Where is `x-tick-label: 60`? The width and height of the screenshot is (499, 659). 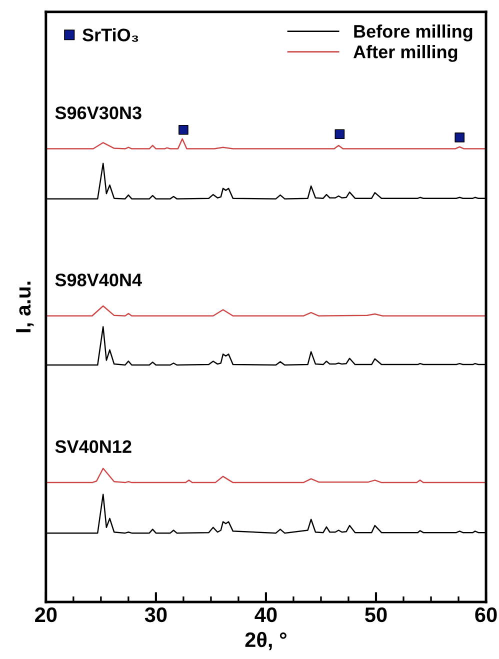
x-tick-label: 60 is located at coordinates (486, 614).